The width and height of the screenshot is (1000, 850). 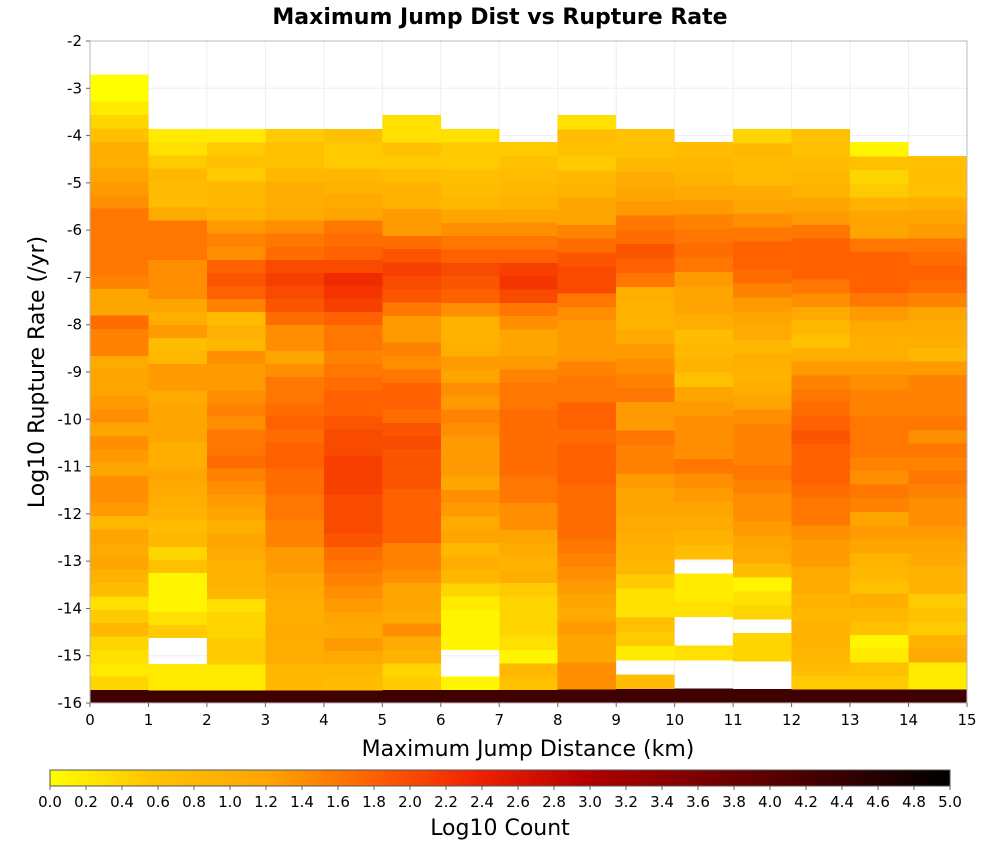 What do you see at coordinates (590, 802) in the screenshot?
I see `colorbar-tick-label: 3.0` at bounding box center [590, 802].